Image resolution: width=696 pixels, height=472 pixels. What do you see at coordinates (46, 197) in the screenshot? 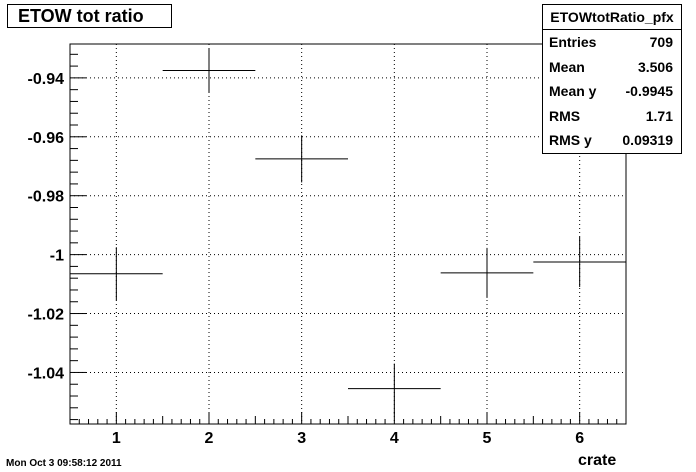
I see `y-tick-label: -0.98` at bounding box center [46, 197].